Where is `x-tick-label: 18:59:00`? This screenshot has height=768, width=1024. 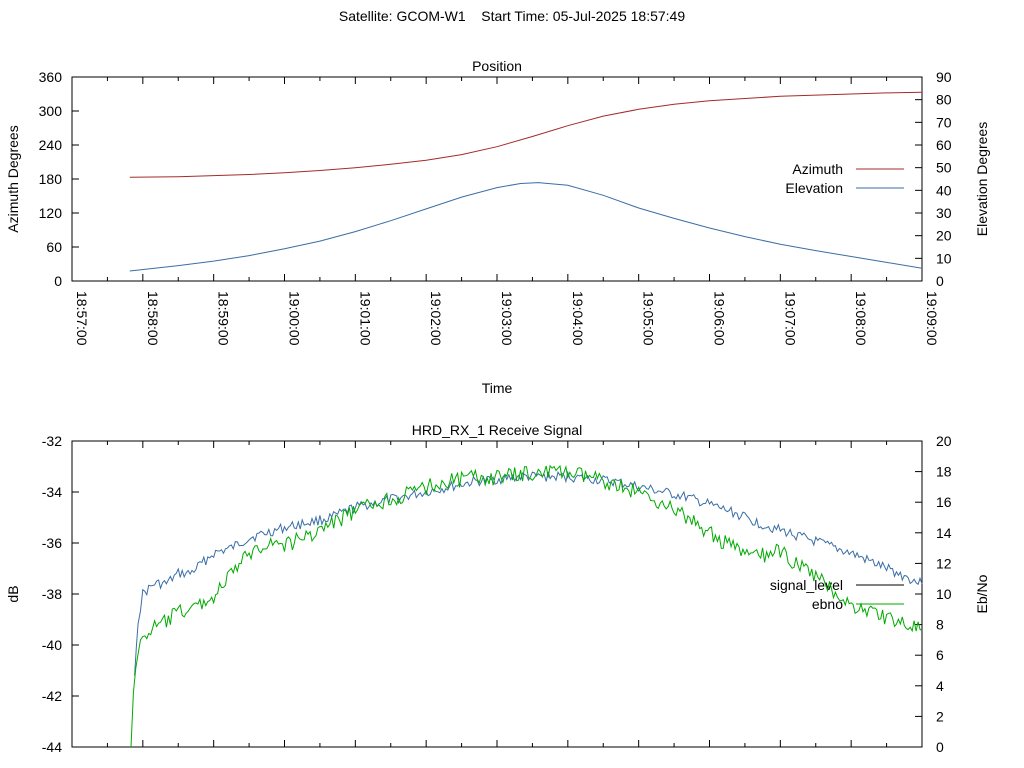 x-tick-label: 18:59:00 is located at coordinates (224, 318).